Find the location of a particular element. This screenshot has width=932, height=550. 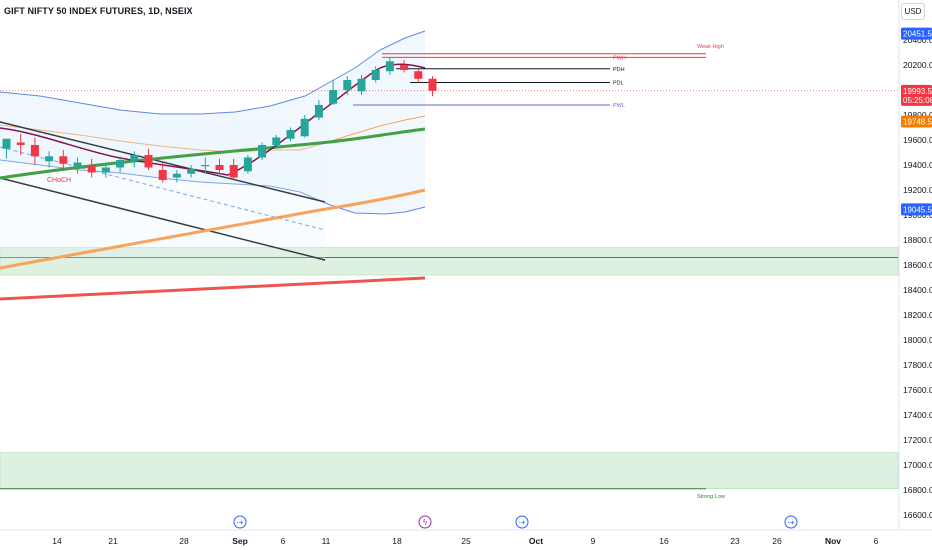

lower-band-tag-bg is located at coordinates (916, 209).